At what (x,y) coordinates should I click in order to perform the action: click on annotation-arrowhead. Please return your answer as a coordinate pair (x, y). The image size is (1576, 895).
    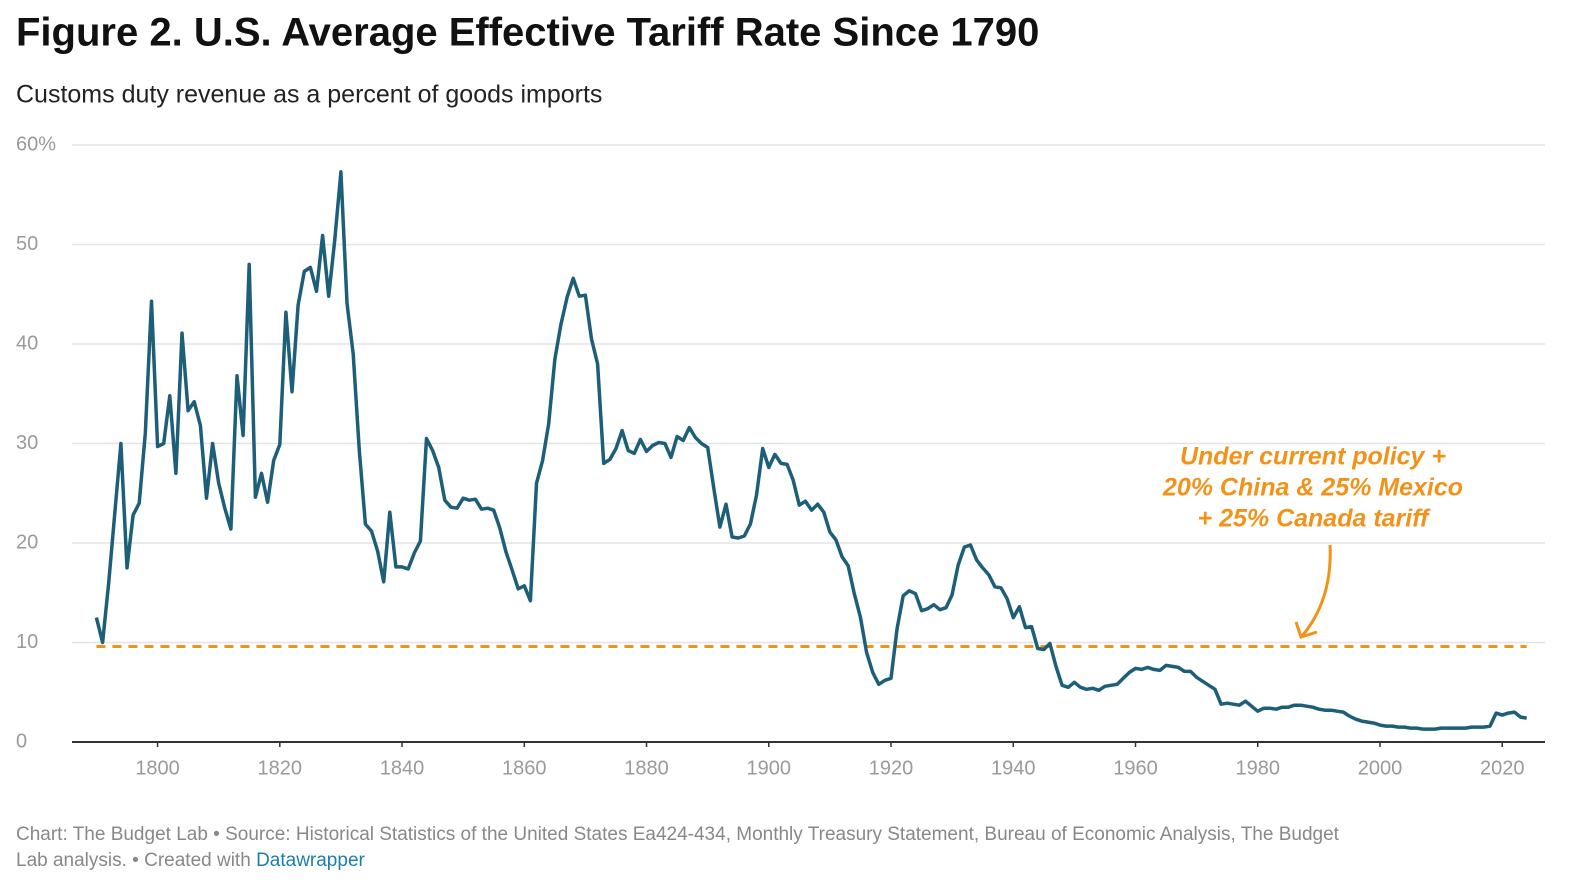
    Looking at the image, I should click on (1306, 630).